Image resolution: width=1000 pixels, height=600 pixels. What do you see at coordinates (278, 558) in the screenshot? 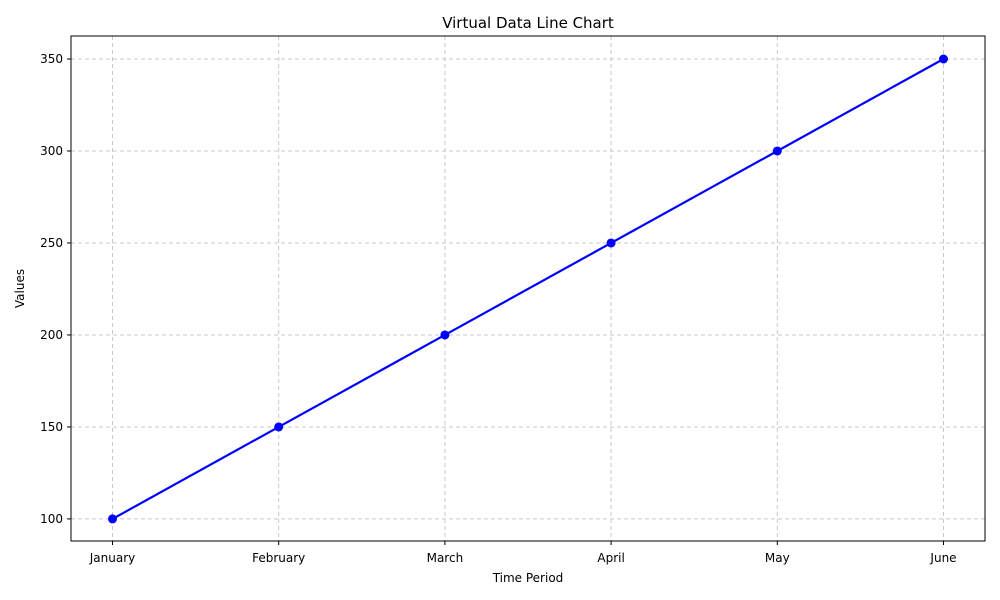
I see `x-tick-label: February` at bounding box center [278, 558].